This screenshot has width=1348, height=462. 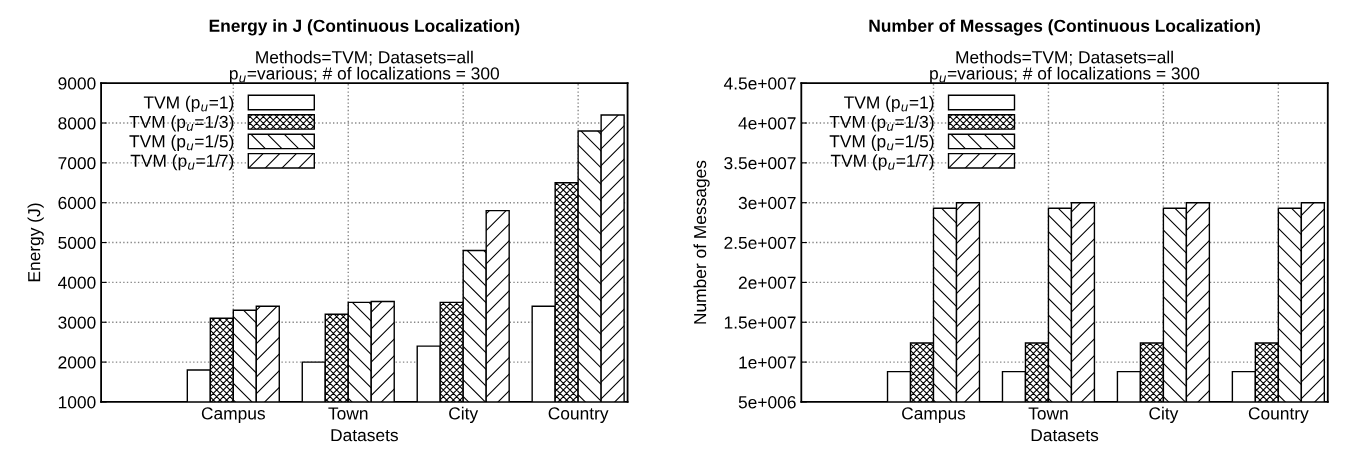 I want to click on y-tick-label: 8000, so click(x=77, y=123).